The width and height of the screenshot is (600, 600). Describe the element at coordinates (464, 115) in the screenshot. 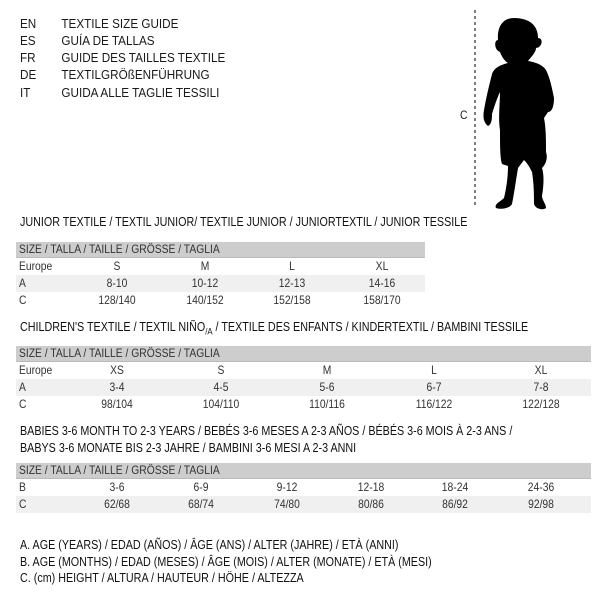

I see `measure-label: C` at that location.